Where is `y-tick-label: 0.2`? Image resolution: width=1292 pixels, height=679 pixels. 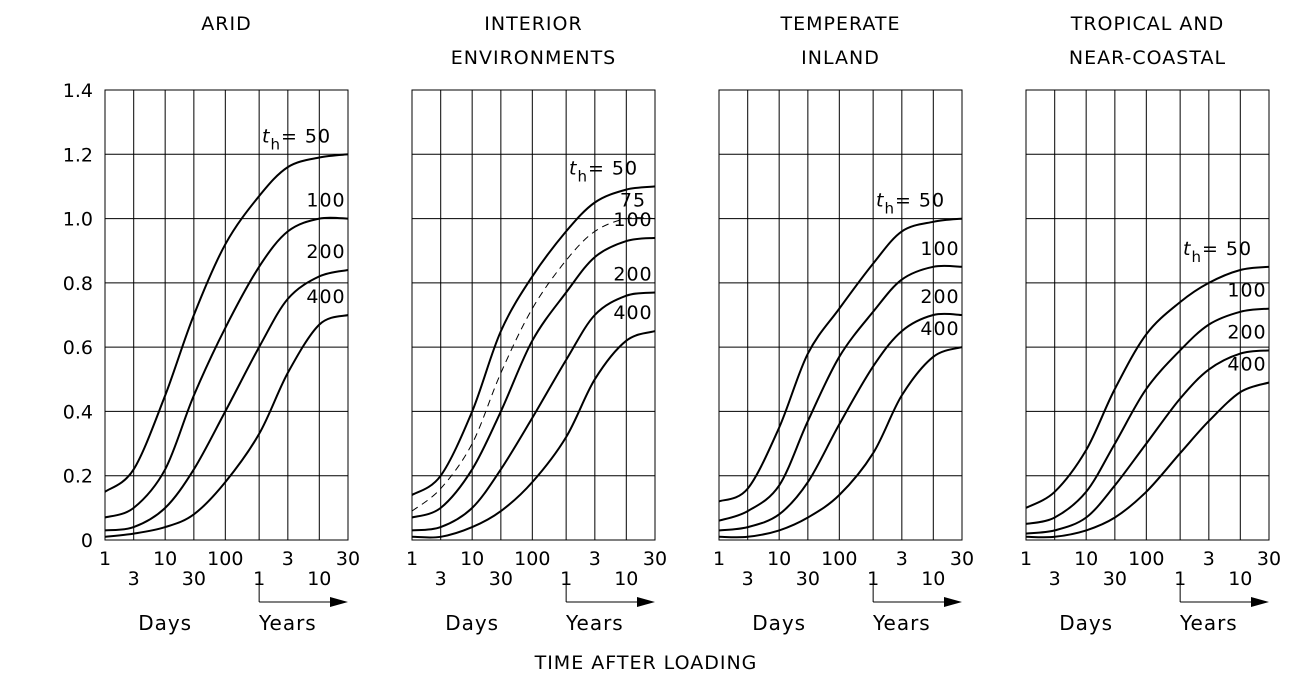
y-tick-label: 0.2 is located at coordinates (78, 477).